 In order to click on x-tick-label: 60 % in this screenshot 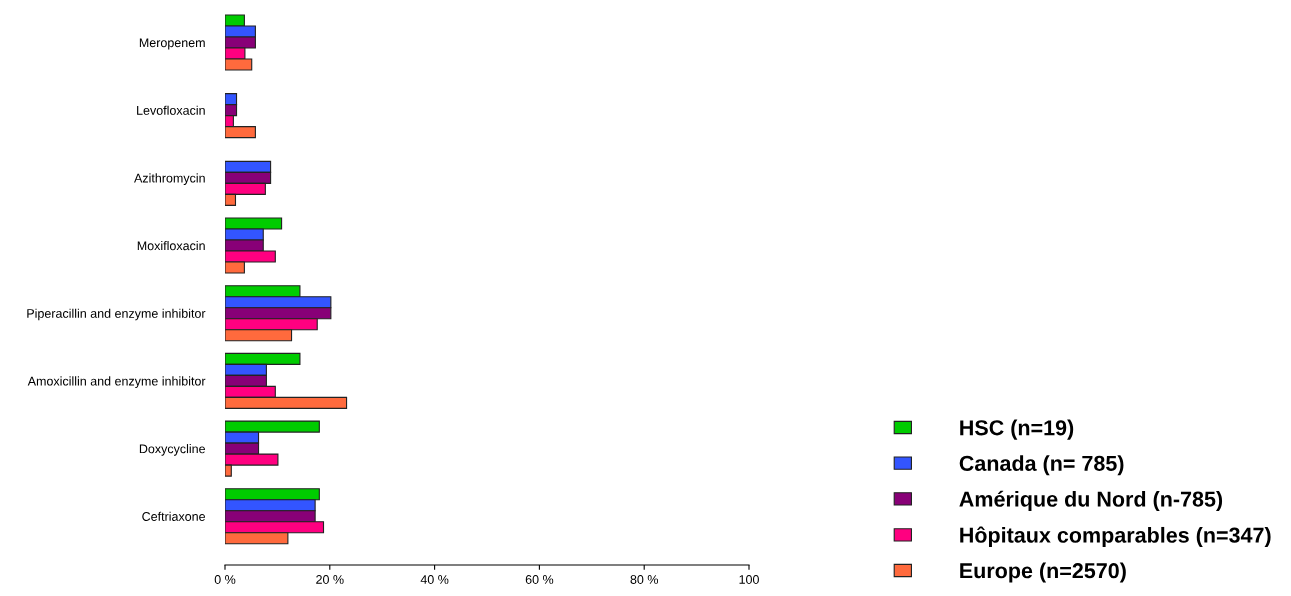, I will do `click(539, 579)`.